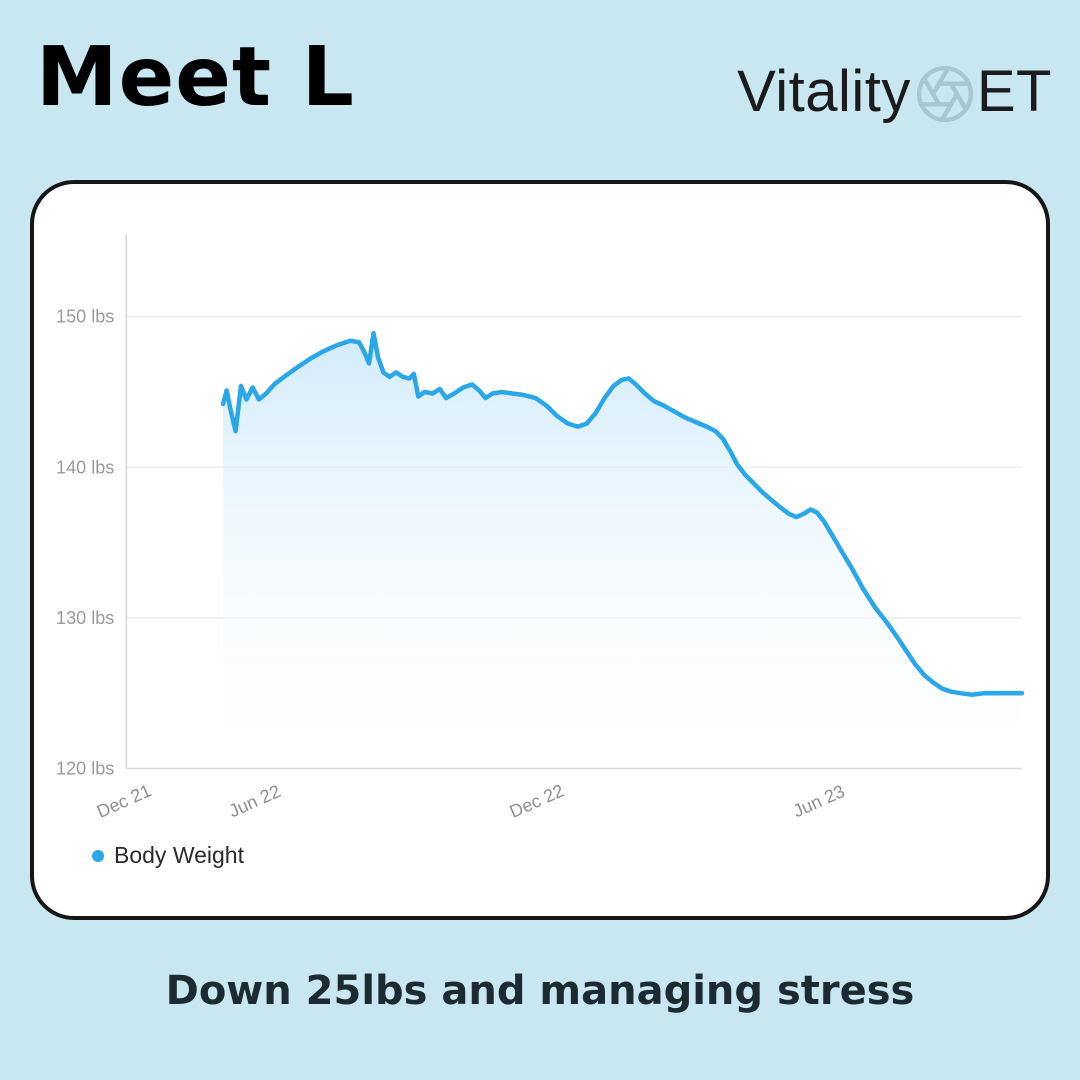  I want to click on page-title: Meet L, so click(195, 77).